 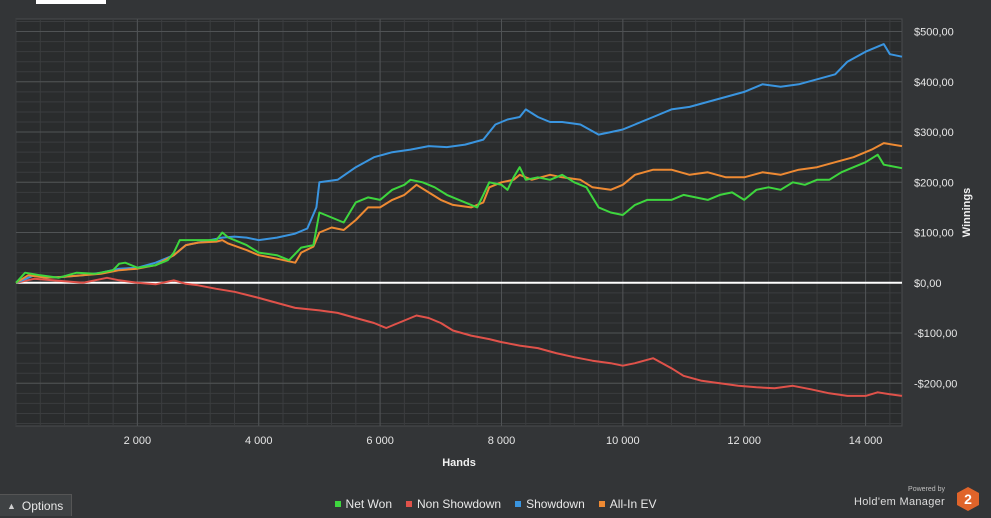 I want to click on legend-item-all-in-ev: All-In EV, so click(x=627, y=504).